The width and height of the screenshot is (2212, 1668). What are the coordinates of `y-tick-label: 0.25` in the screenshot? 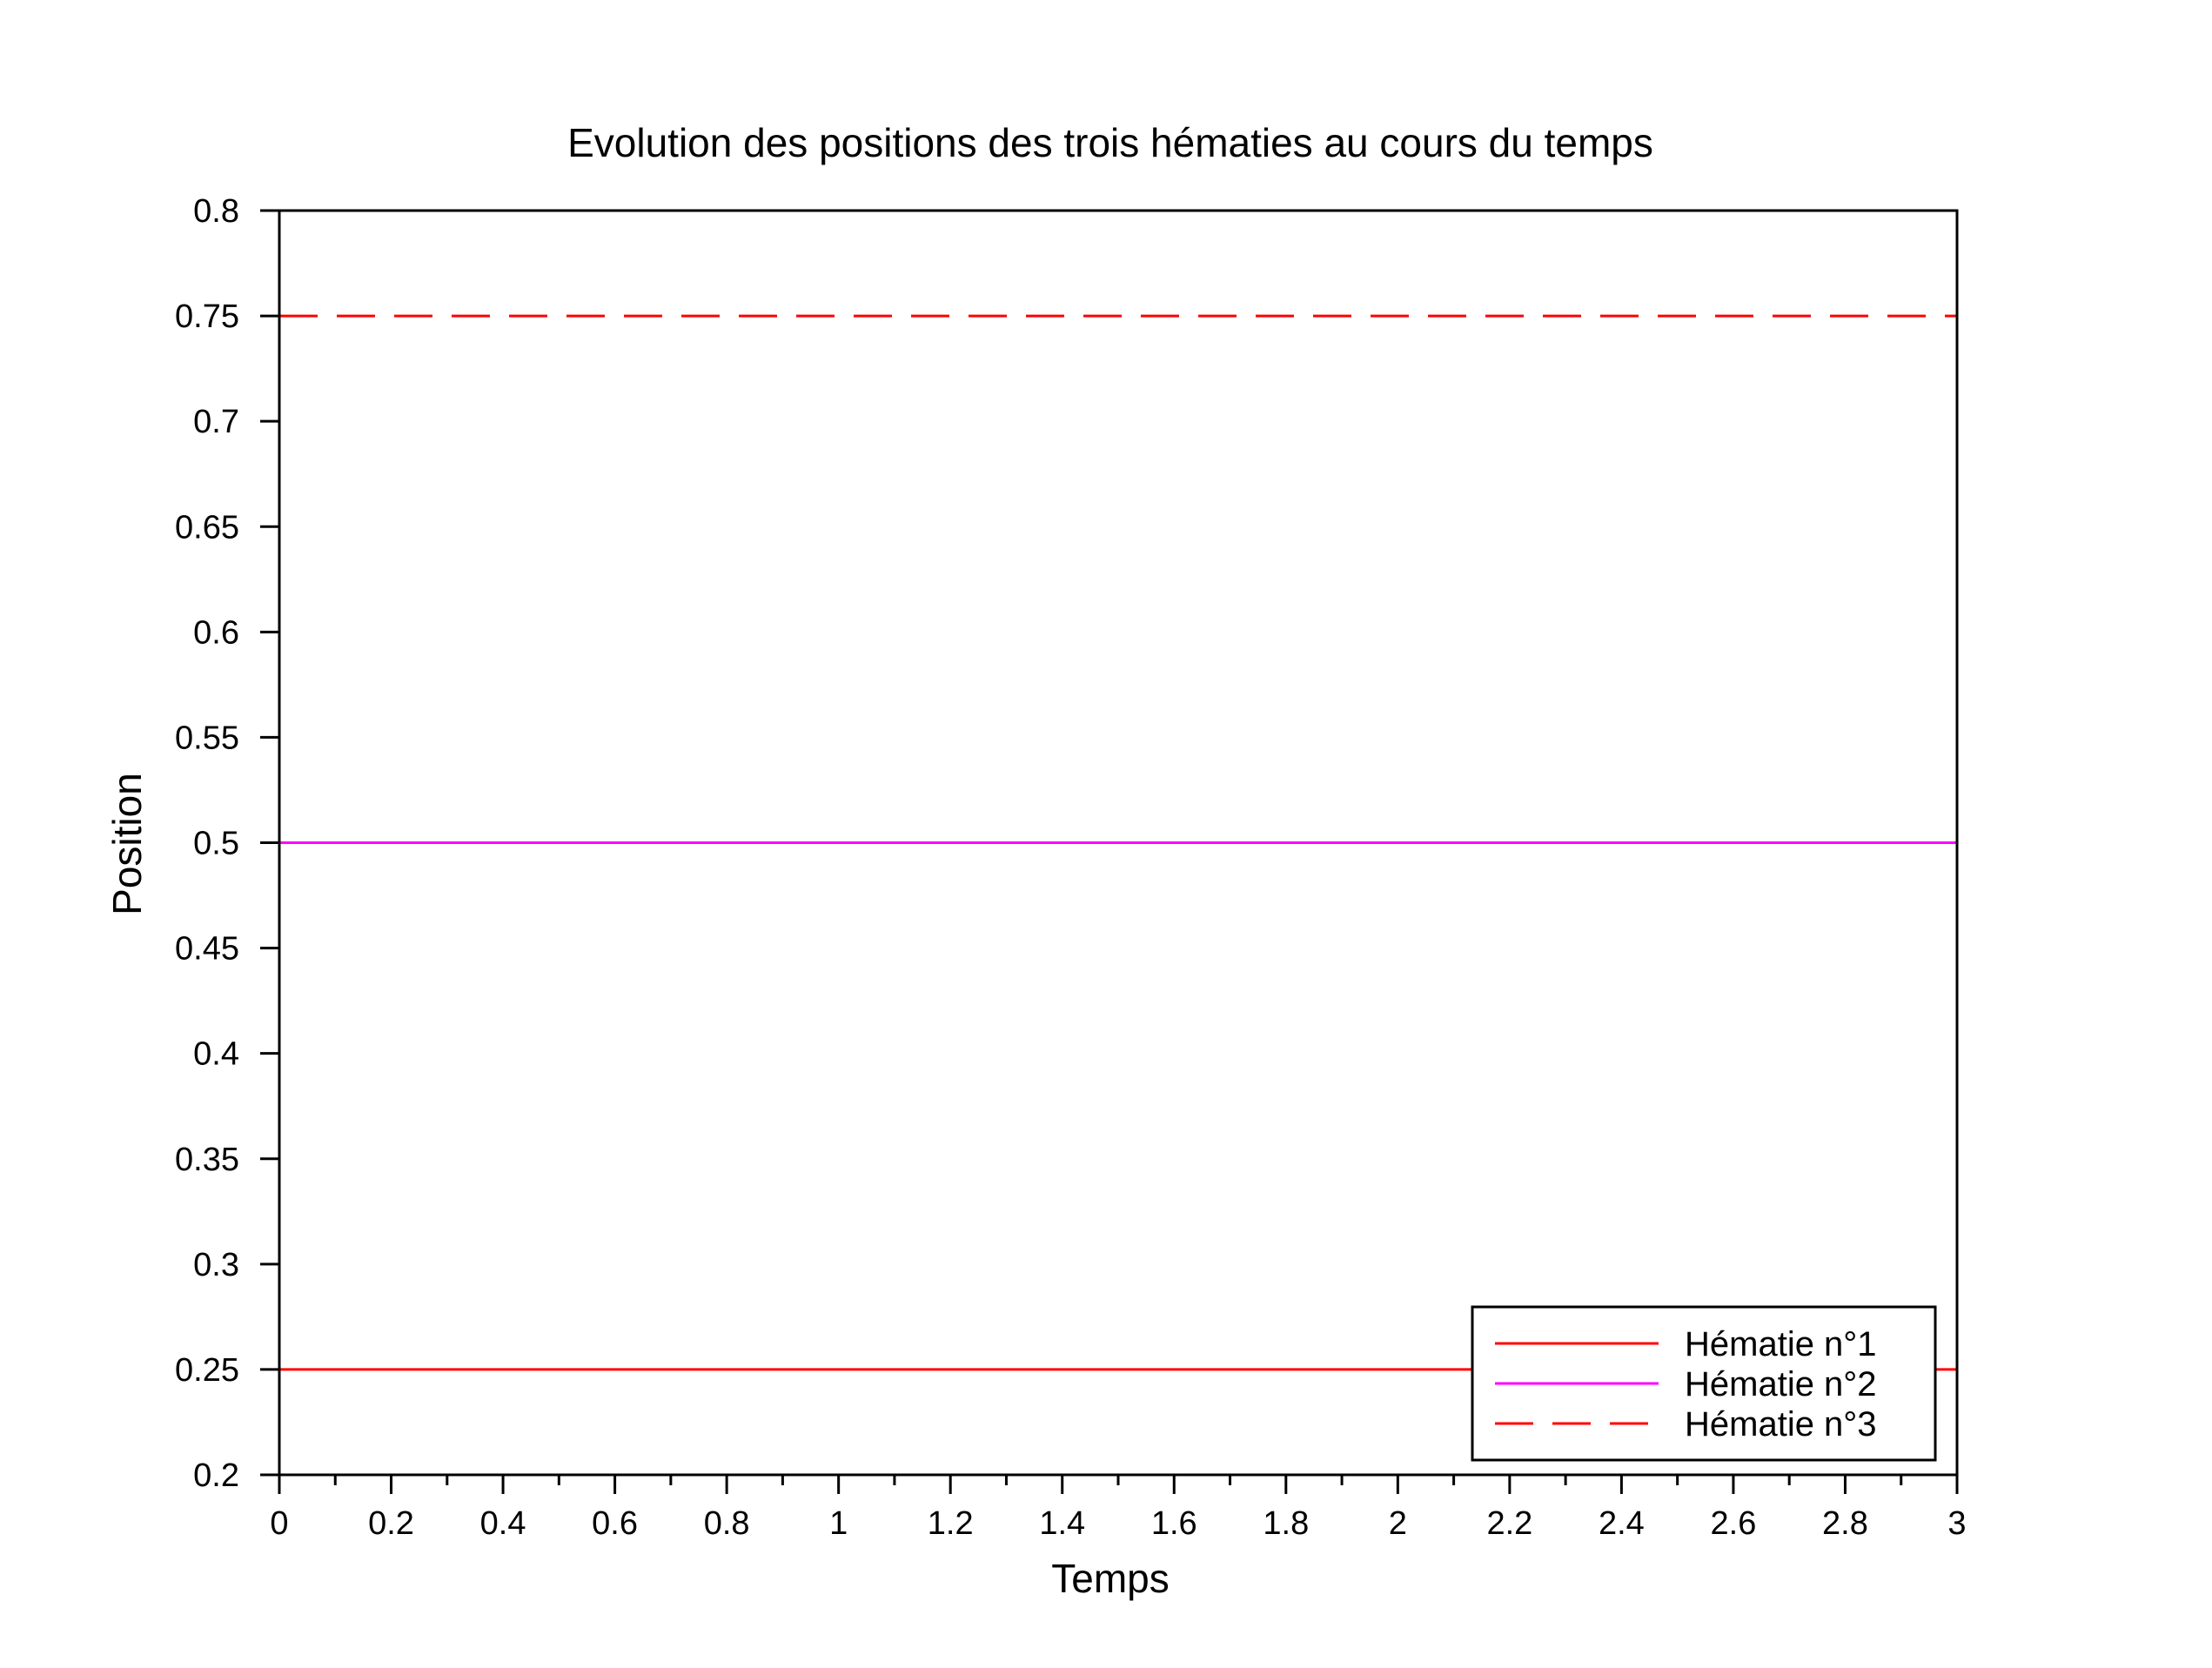 It's located at (207, 1370).